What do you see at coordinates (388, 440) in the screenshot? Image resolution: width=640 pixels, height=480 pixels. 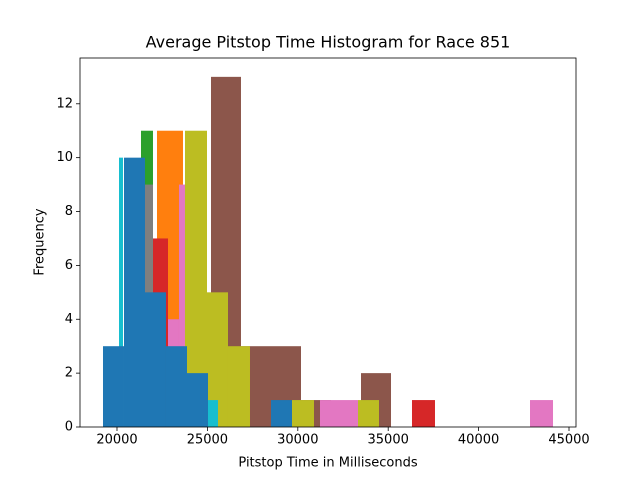 I see `x-tick-label: 35000` at bounding box center [388, 440].